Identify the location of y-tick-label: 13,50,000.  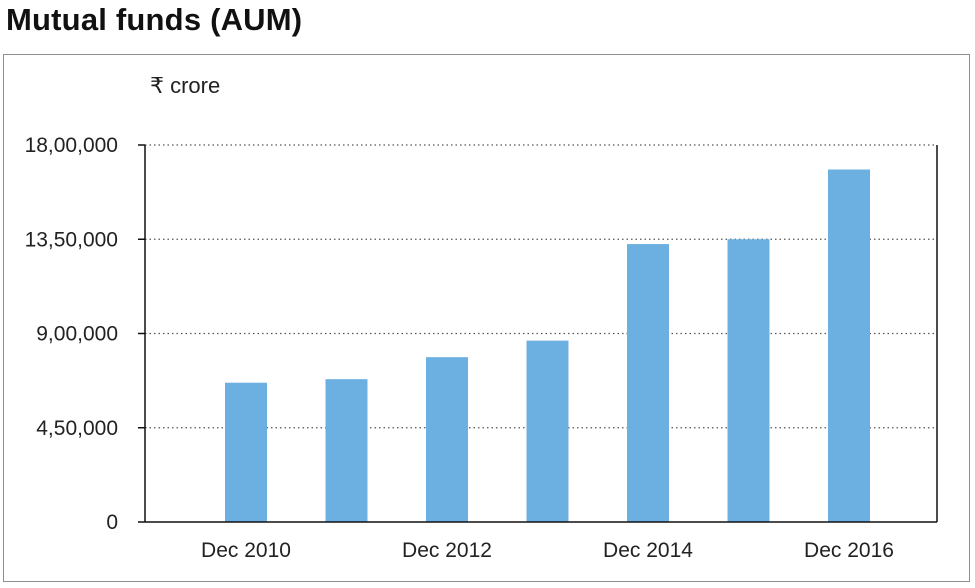
(71, 239).